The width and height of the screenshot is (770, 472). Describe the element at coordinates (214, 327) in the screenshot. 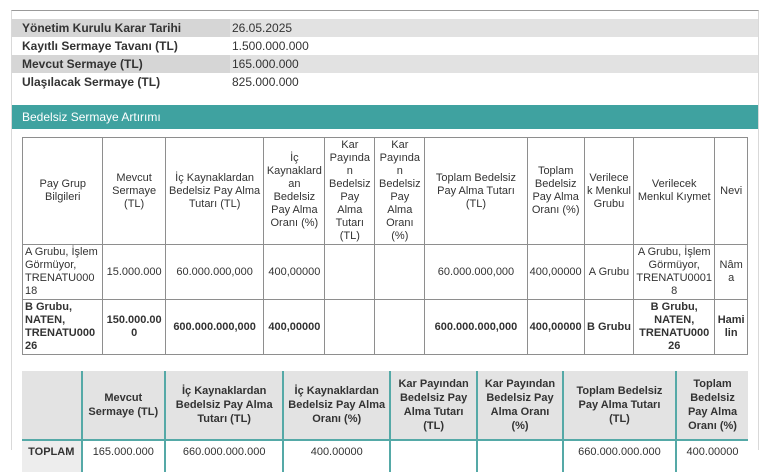

I see `cell-ic-kaynak-tutar: 600.000.000,000` at that location.